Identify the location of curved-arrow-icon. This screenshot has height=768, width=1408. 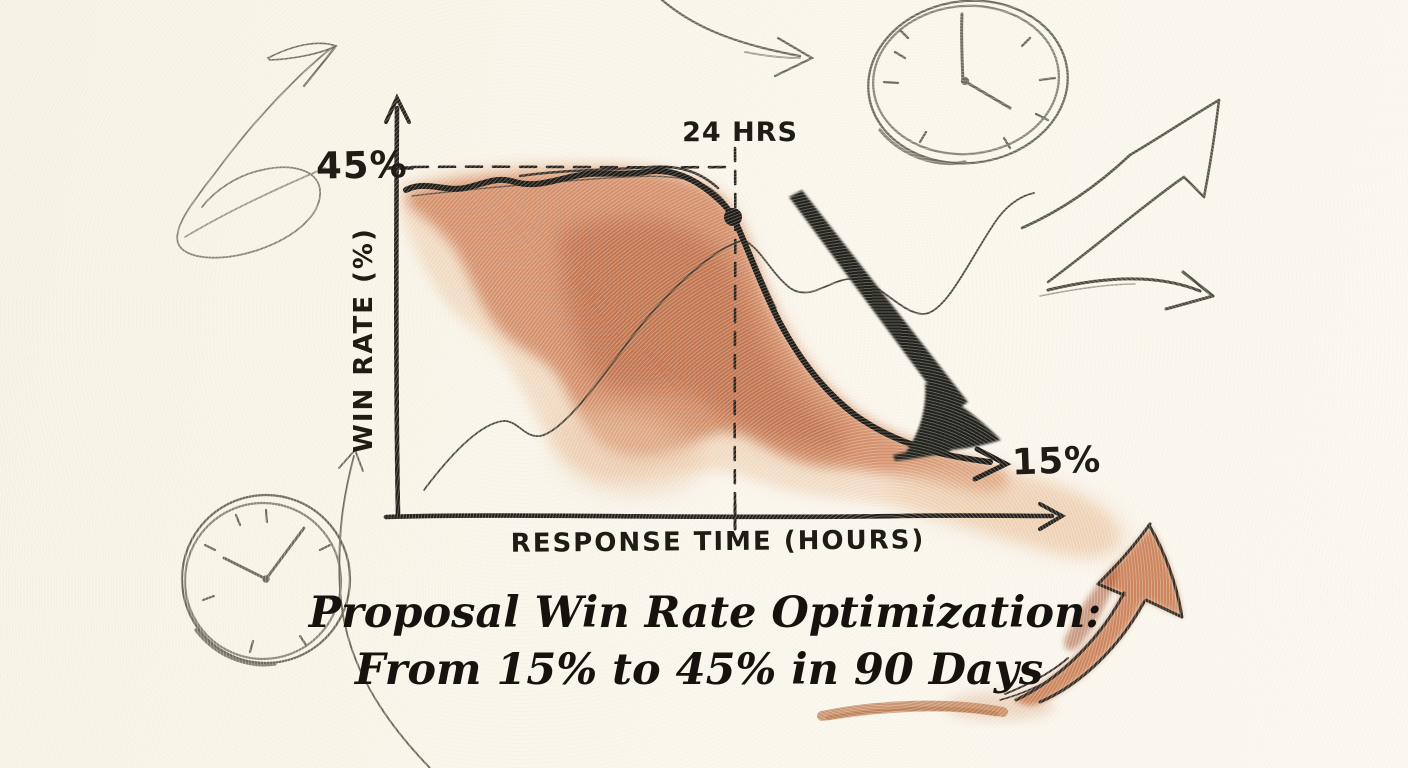
(737, 39).